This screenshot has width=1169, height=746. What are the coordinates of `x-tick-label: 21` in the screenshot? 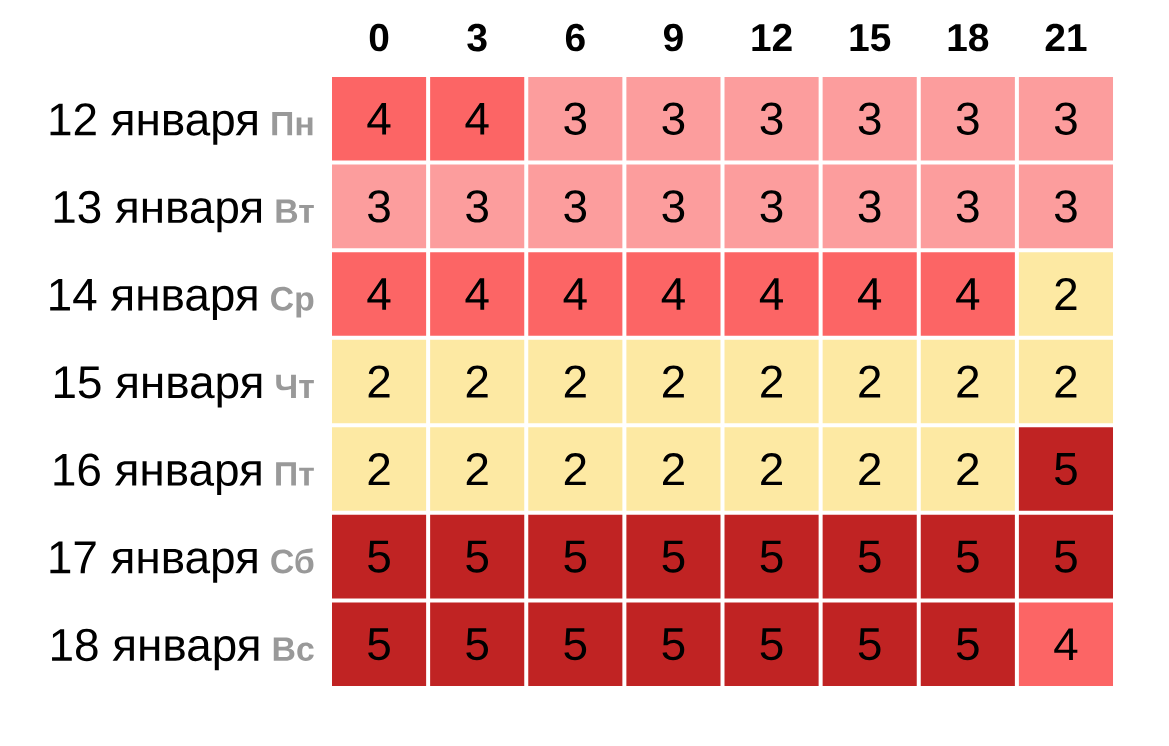 It's located at (1066, 37).